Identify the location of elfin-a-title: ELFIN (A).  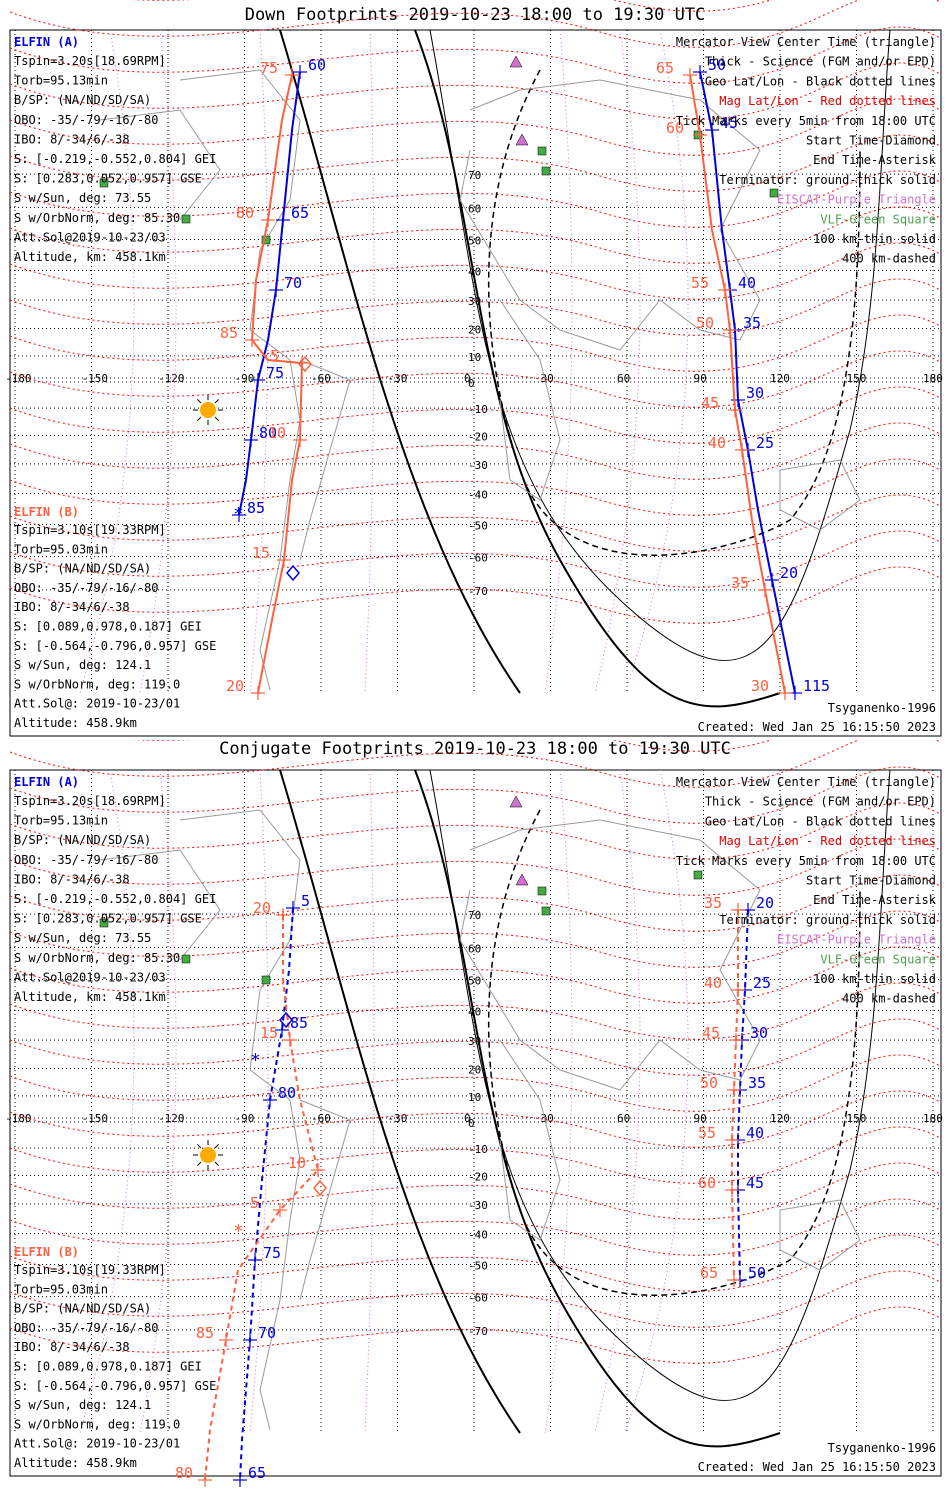
(46, 782).